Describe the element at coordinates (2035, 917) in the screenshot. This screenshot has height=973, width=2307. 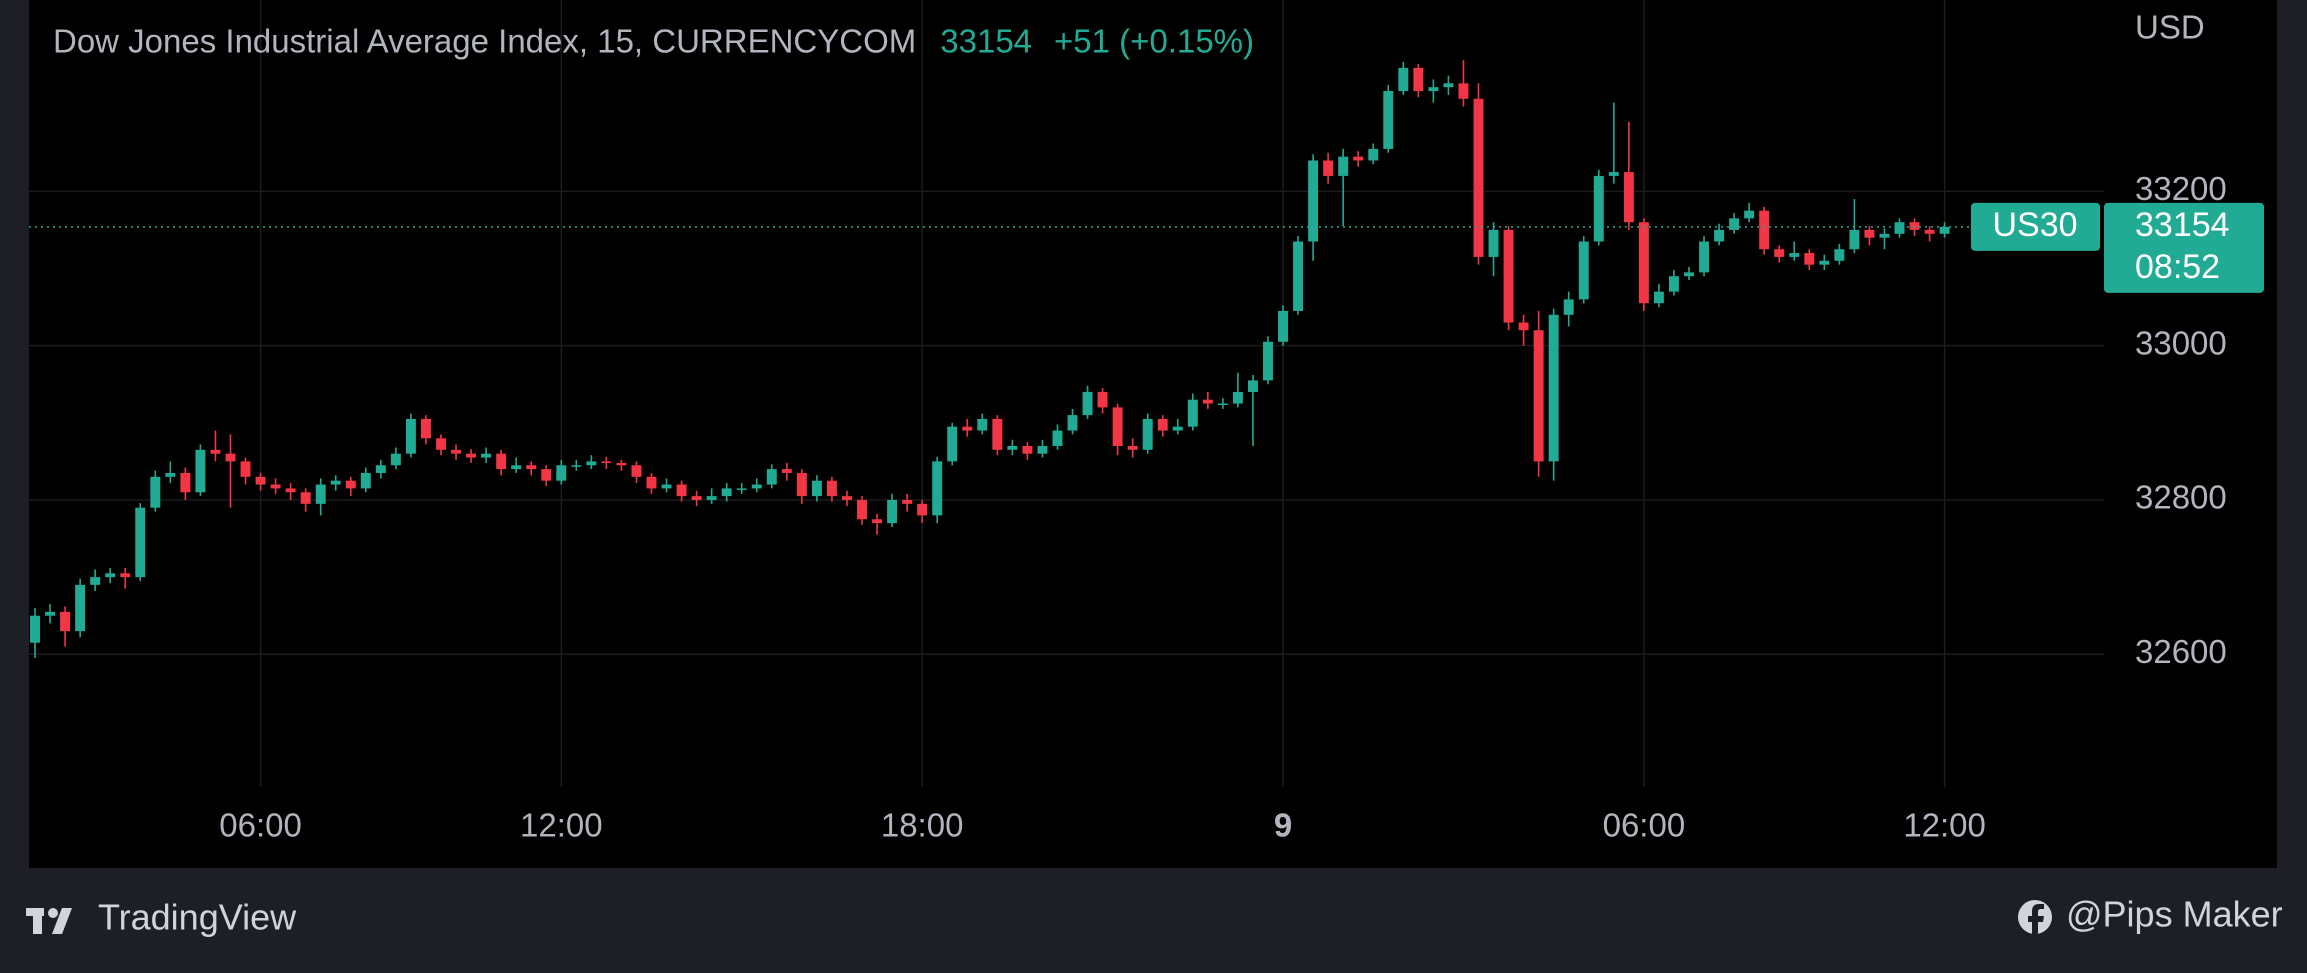
I see `facebook-icon` at that location.